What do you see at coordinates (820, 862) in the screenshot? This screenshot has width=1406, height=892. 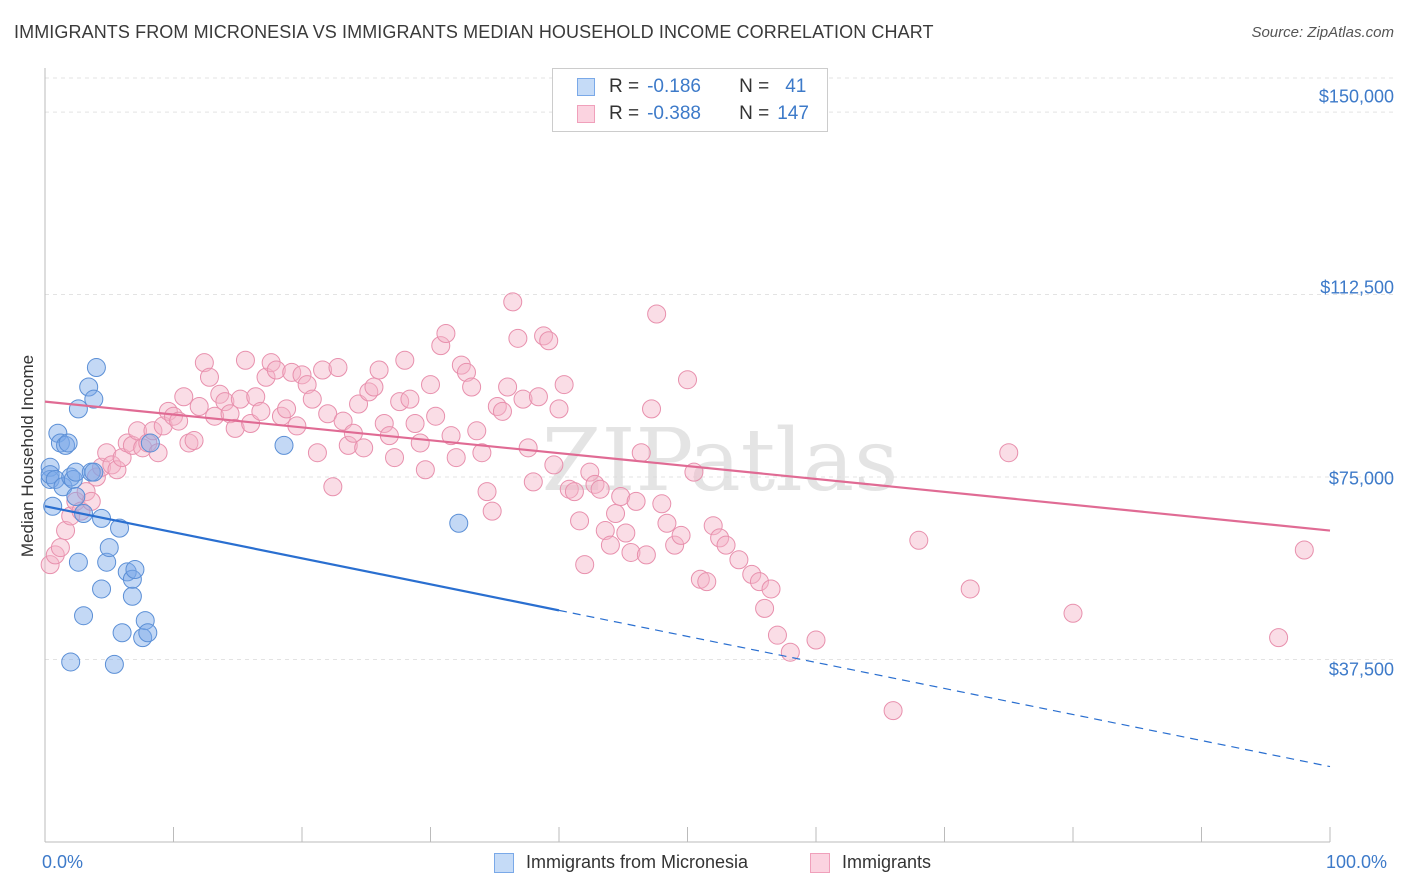 I see `legend-swatch-immigrants` at bounding box center [820, 862].